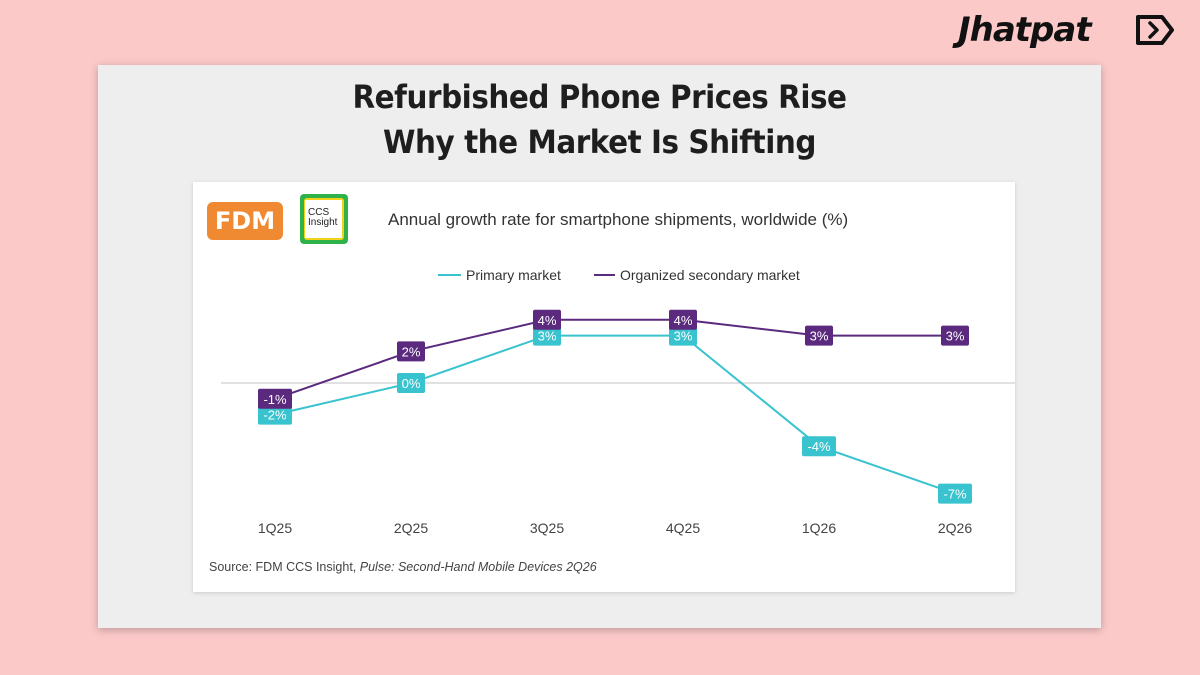 This screenshot has width=1200, height=675. I want to click on data-label-0-2: 3%, so click(547, 336).